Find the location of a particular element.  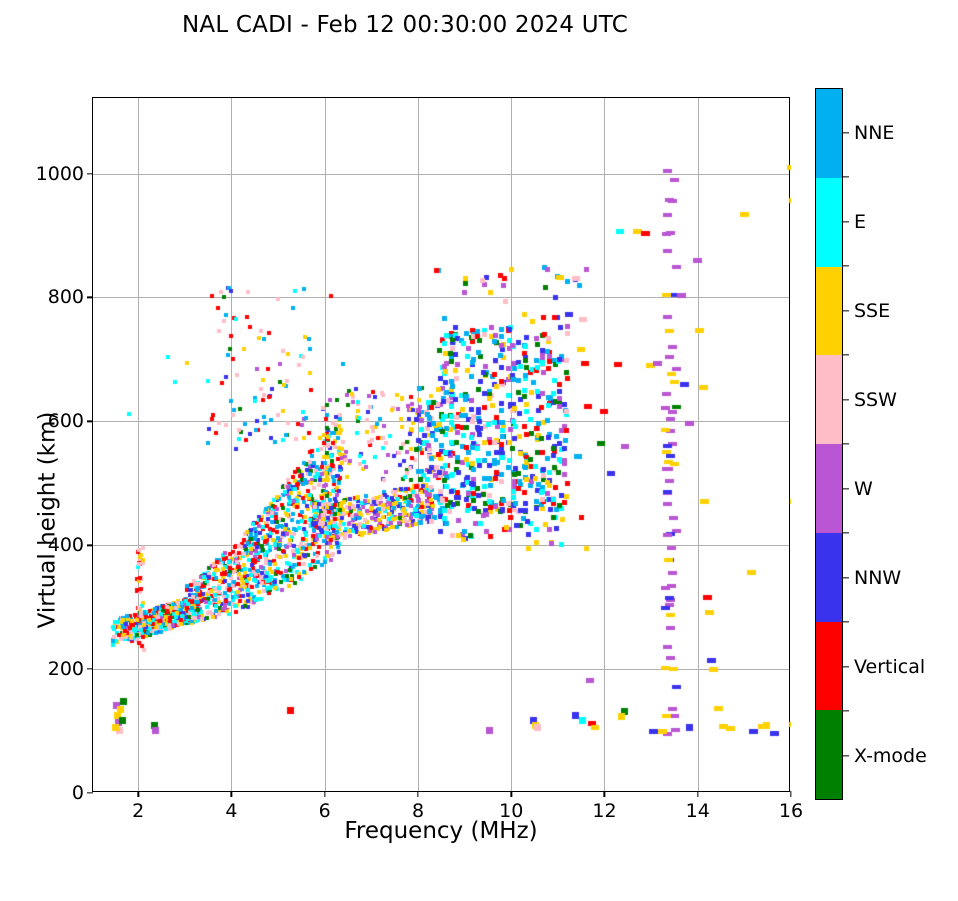

y-axis-label: Virtual height (km) is located at coordinates (47, 520).